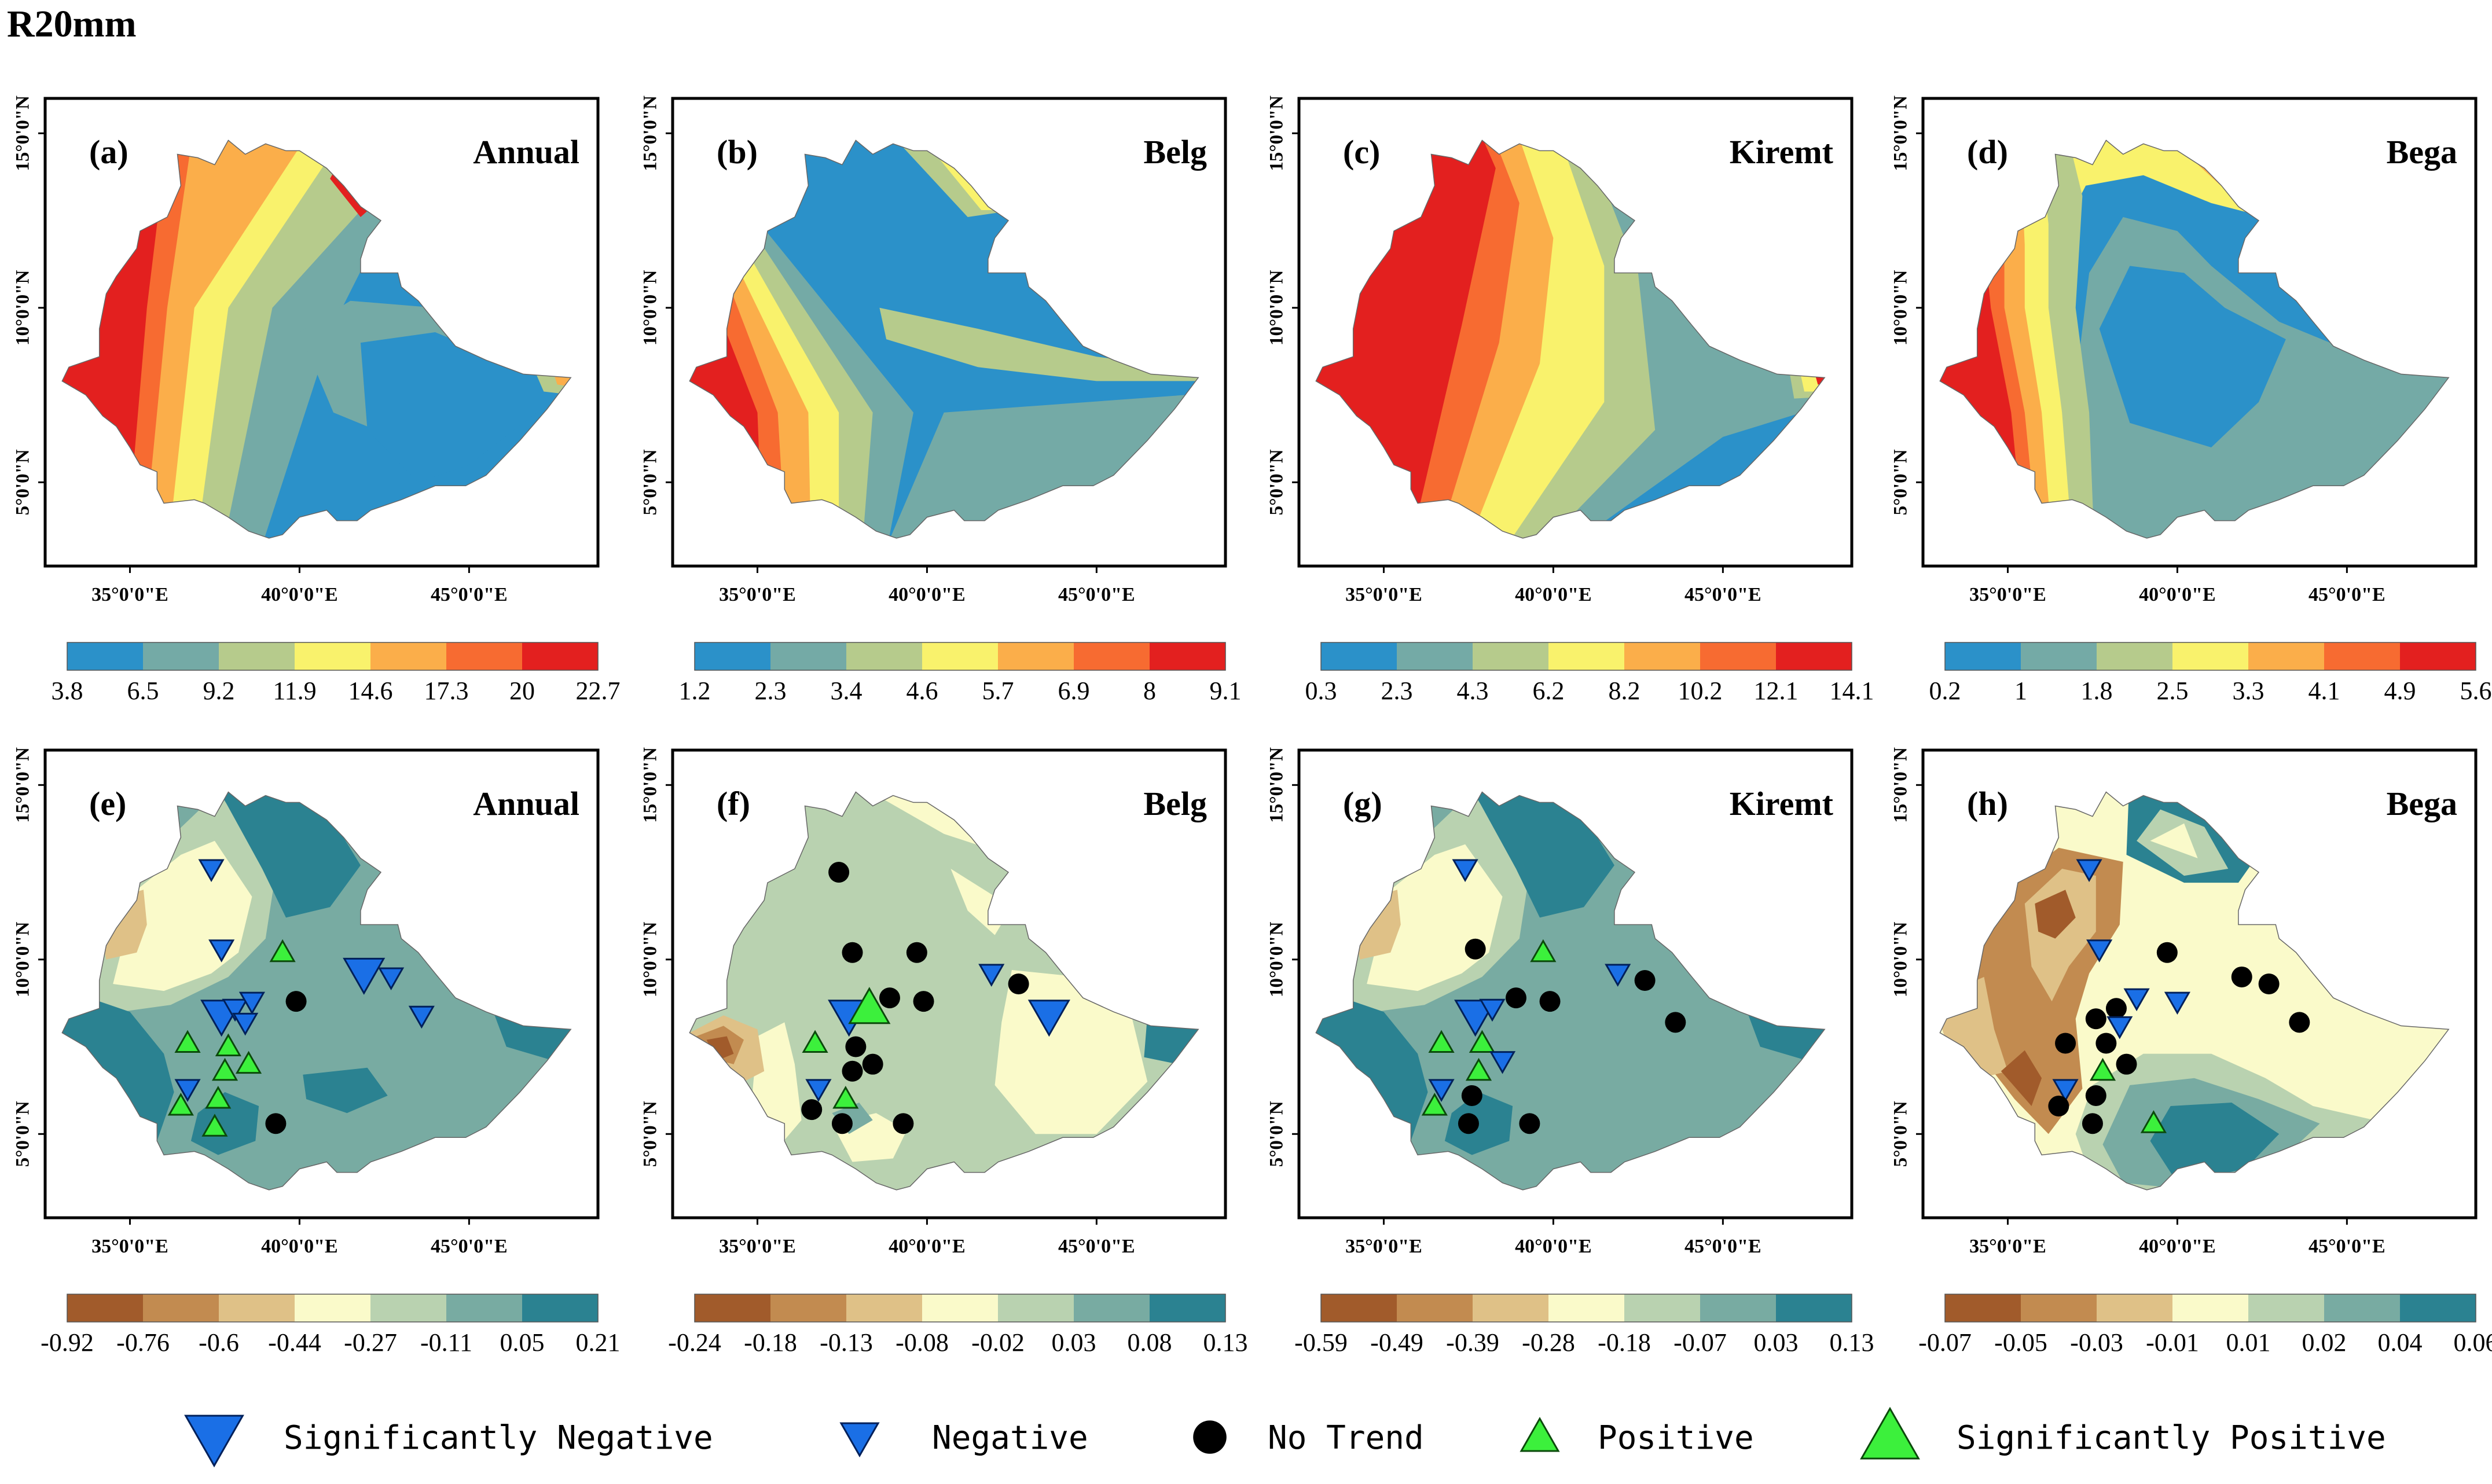 The image size is (2492, 1484). Describe the element at coordinates (1321, 1342) in the screenshot. I see `colorbar-tick-label: -0.59` at that location.